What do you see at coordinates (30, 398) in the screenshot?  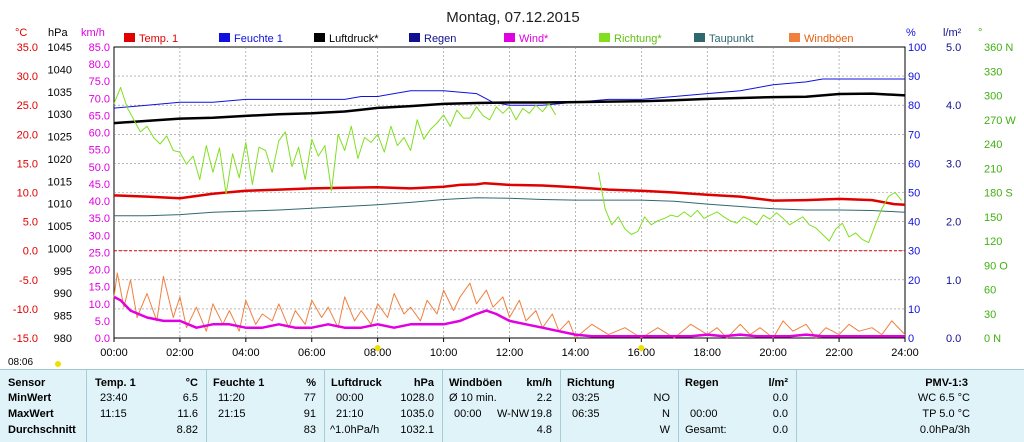 I see `min-row-label: MinWert` at bounding box center [30, 398].